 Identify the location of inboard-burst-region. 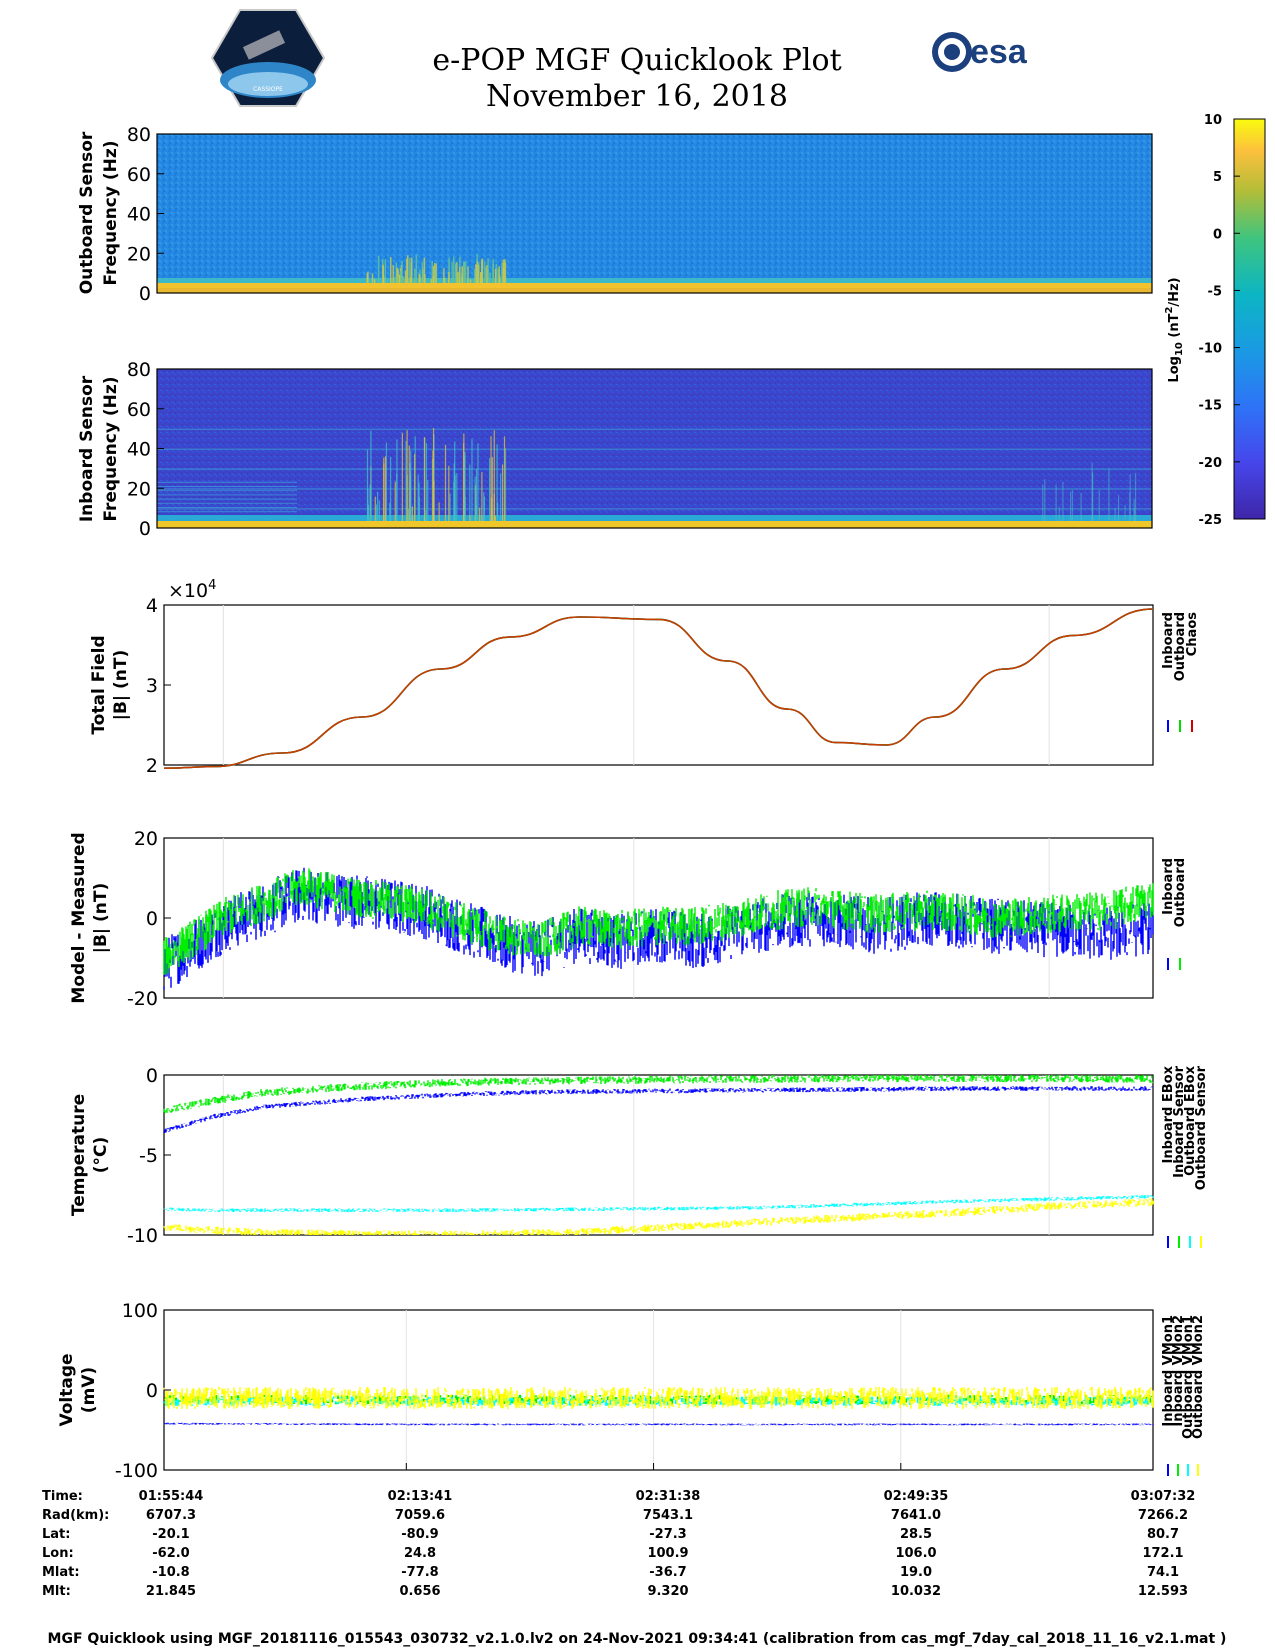
(751, 474).